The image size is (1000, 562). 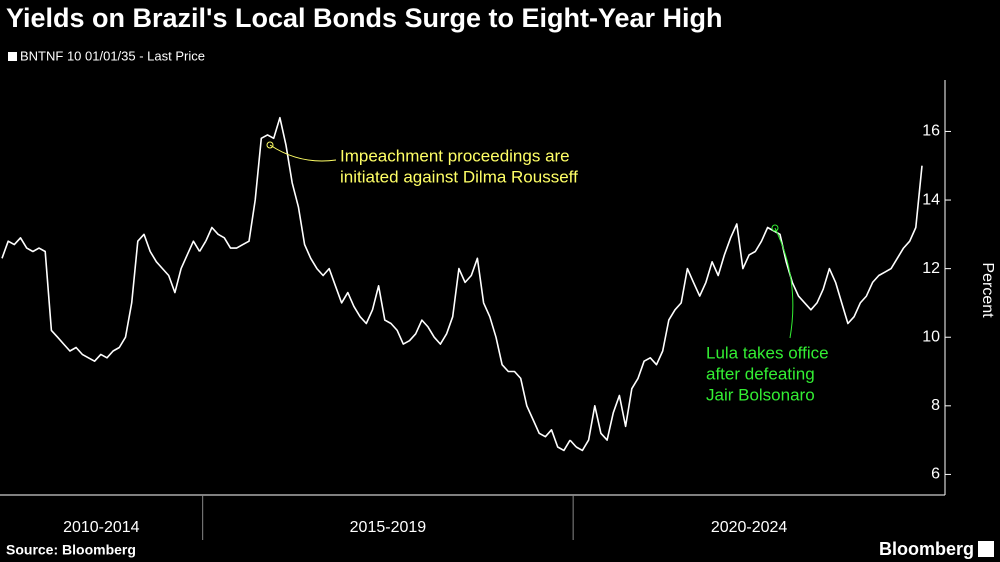 What do you see at coordinates (112, 55) in the screenshot?
I see `legend-label: BNTNF 10 01/01/35 - Last Price` at bounding box center [112, 55].